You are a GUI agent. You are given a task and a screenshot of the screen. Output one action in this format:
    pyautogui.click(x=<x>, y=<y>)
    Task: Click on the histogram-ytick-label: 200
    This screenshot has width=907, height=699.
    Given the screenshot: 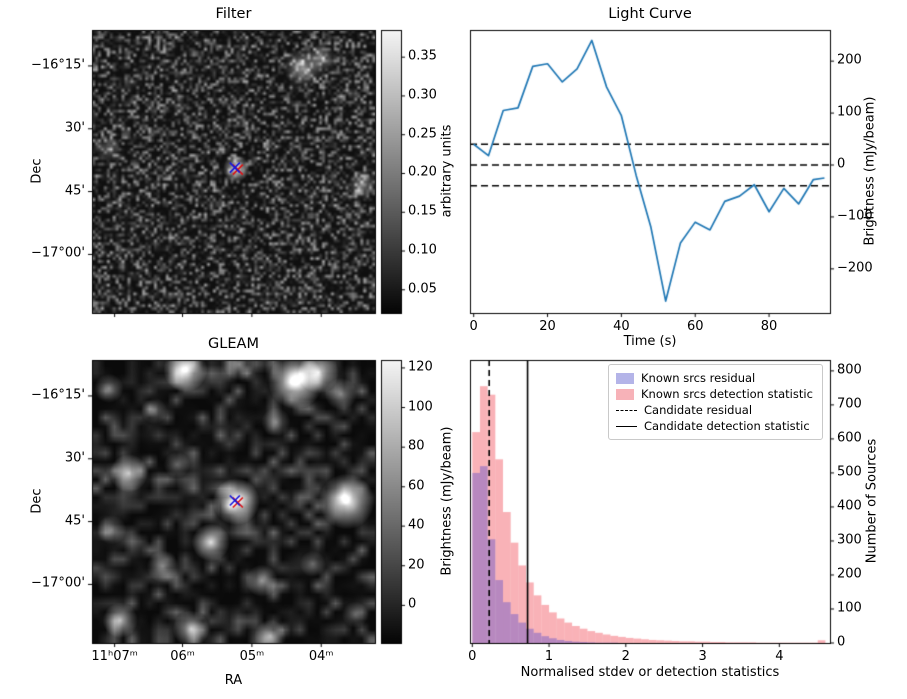 What is the action you would take?
    pyautogui.click(x=849, y=574)
    